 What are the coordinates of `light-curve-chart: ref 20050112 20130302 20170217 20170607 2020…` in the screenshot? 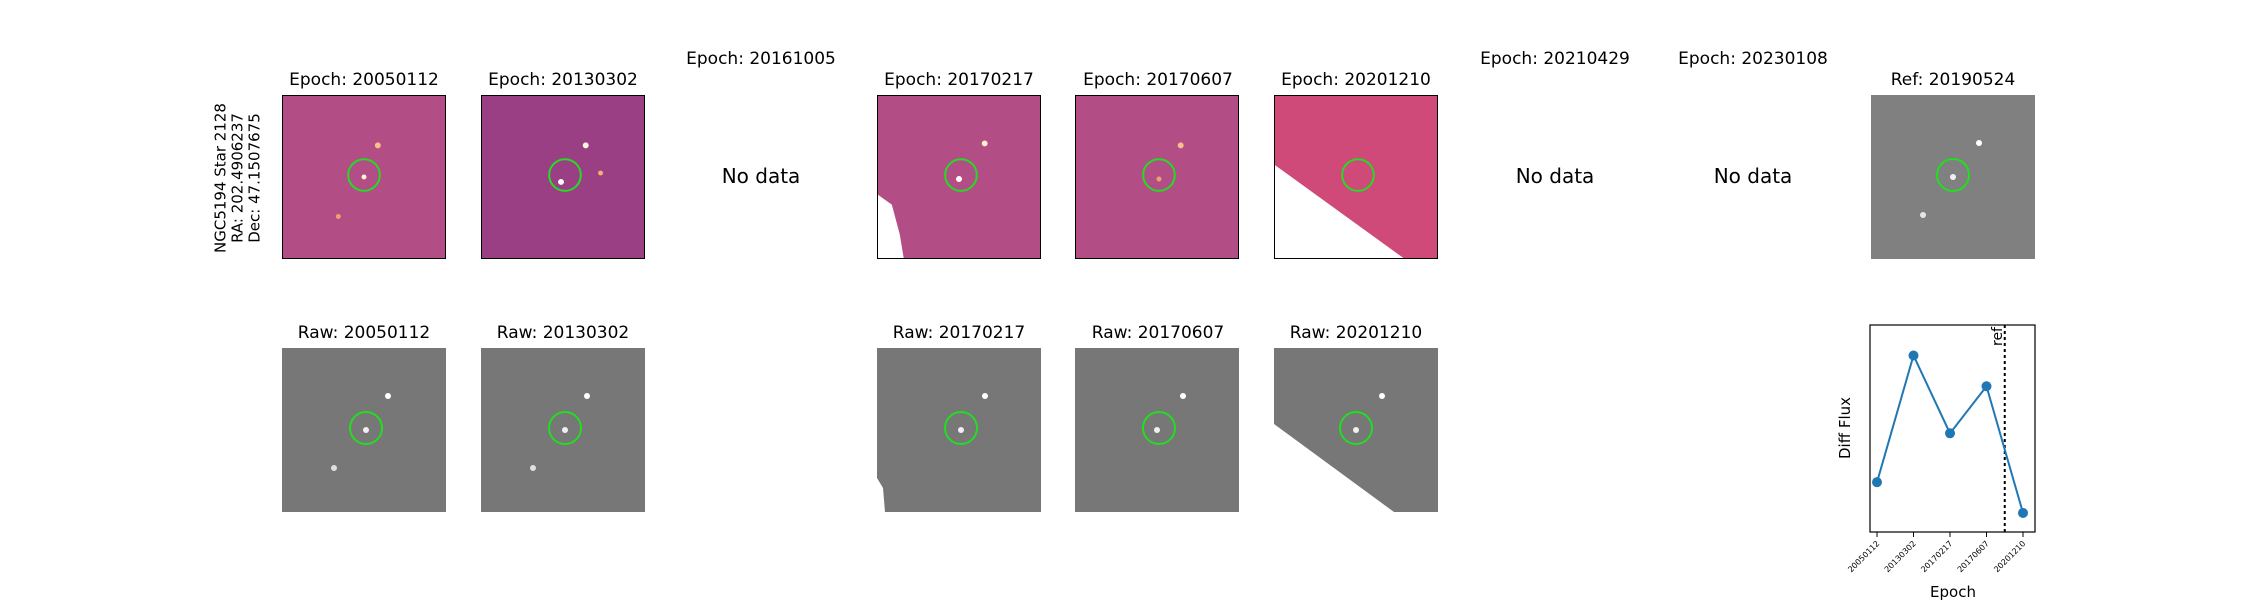 It's located at (1936, 462).